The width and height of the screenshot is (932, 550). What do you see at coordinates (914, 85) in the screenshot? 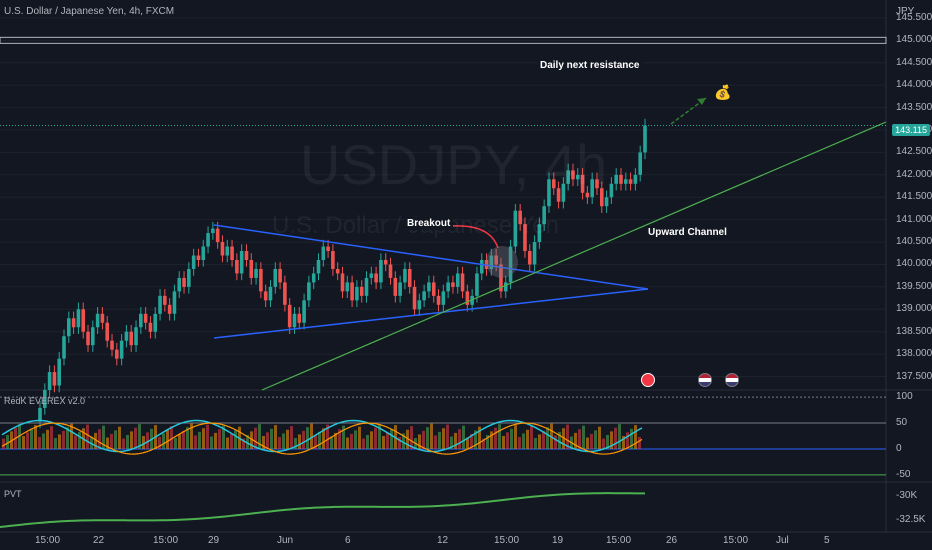
I see `price-tick-label: 144.000` at bounding box center [914, 85].